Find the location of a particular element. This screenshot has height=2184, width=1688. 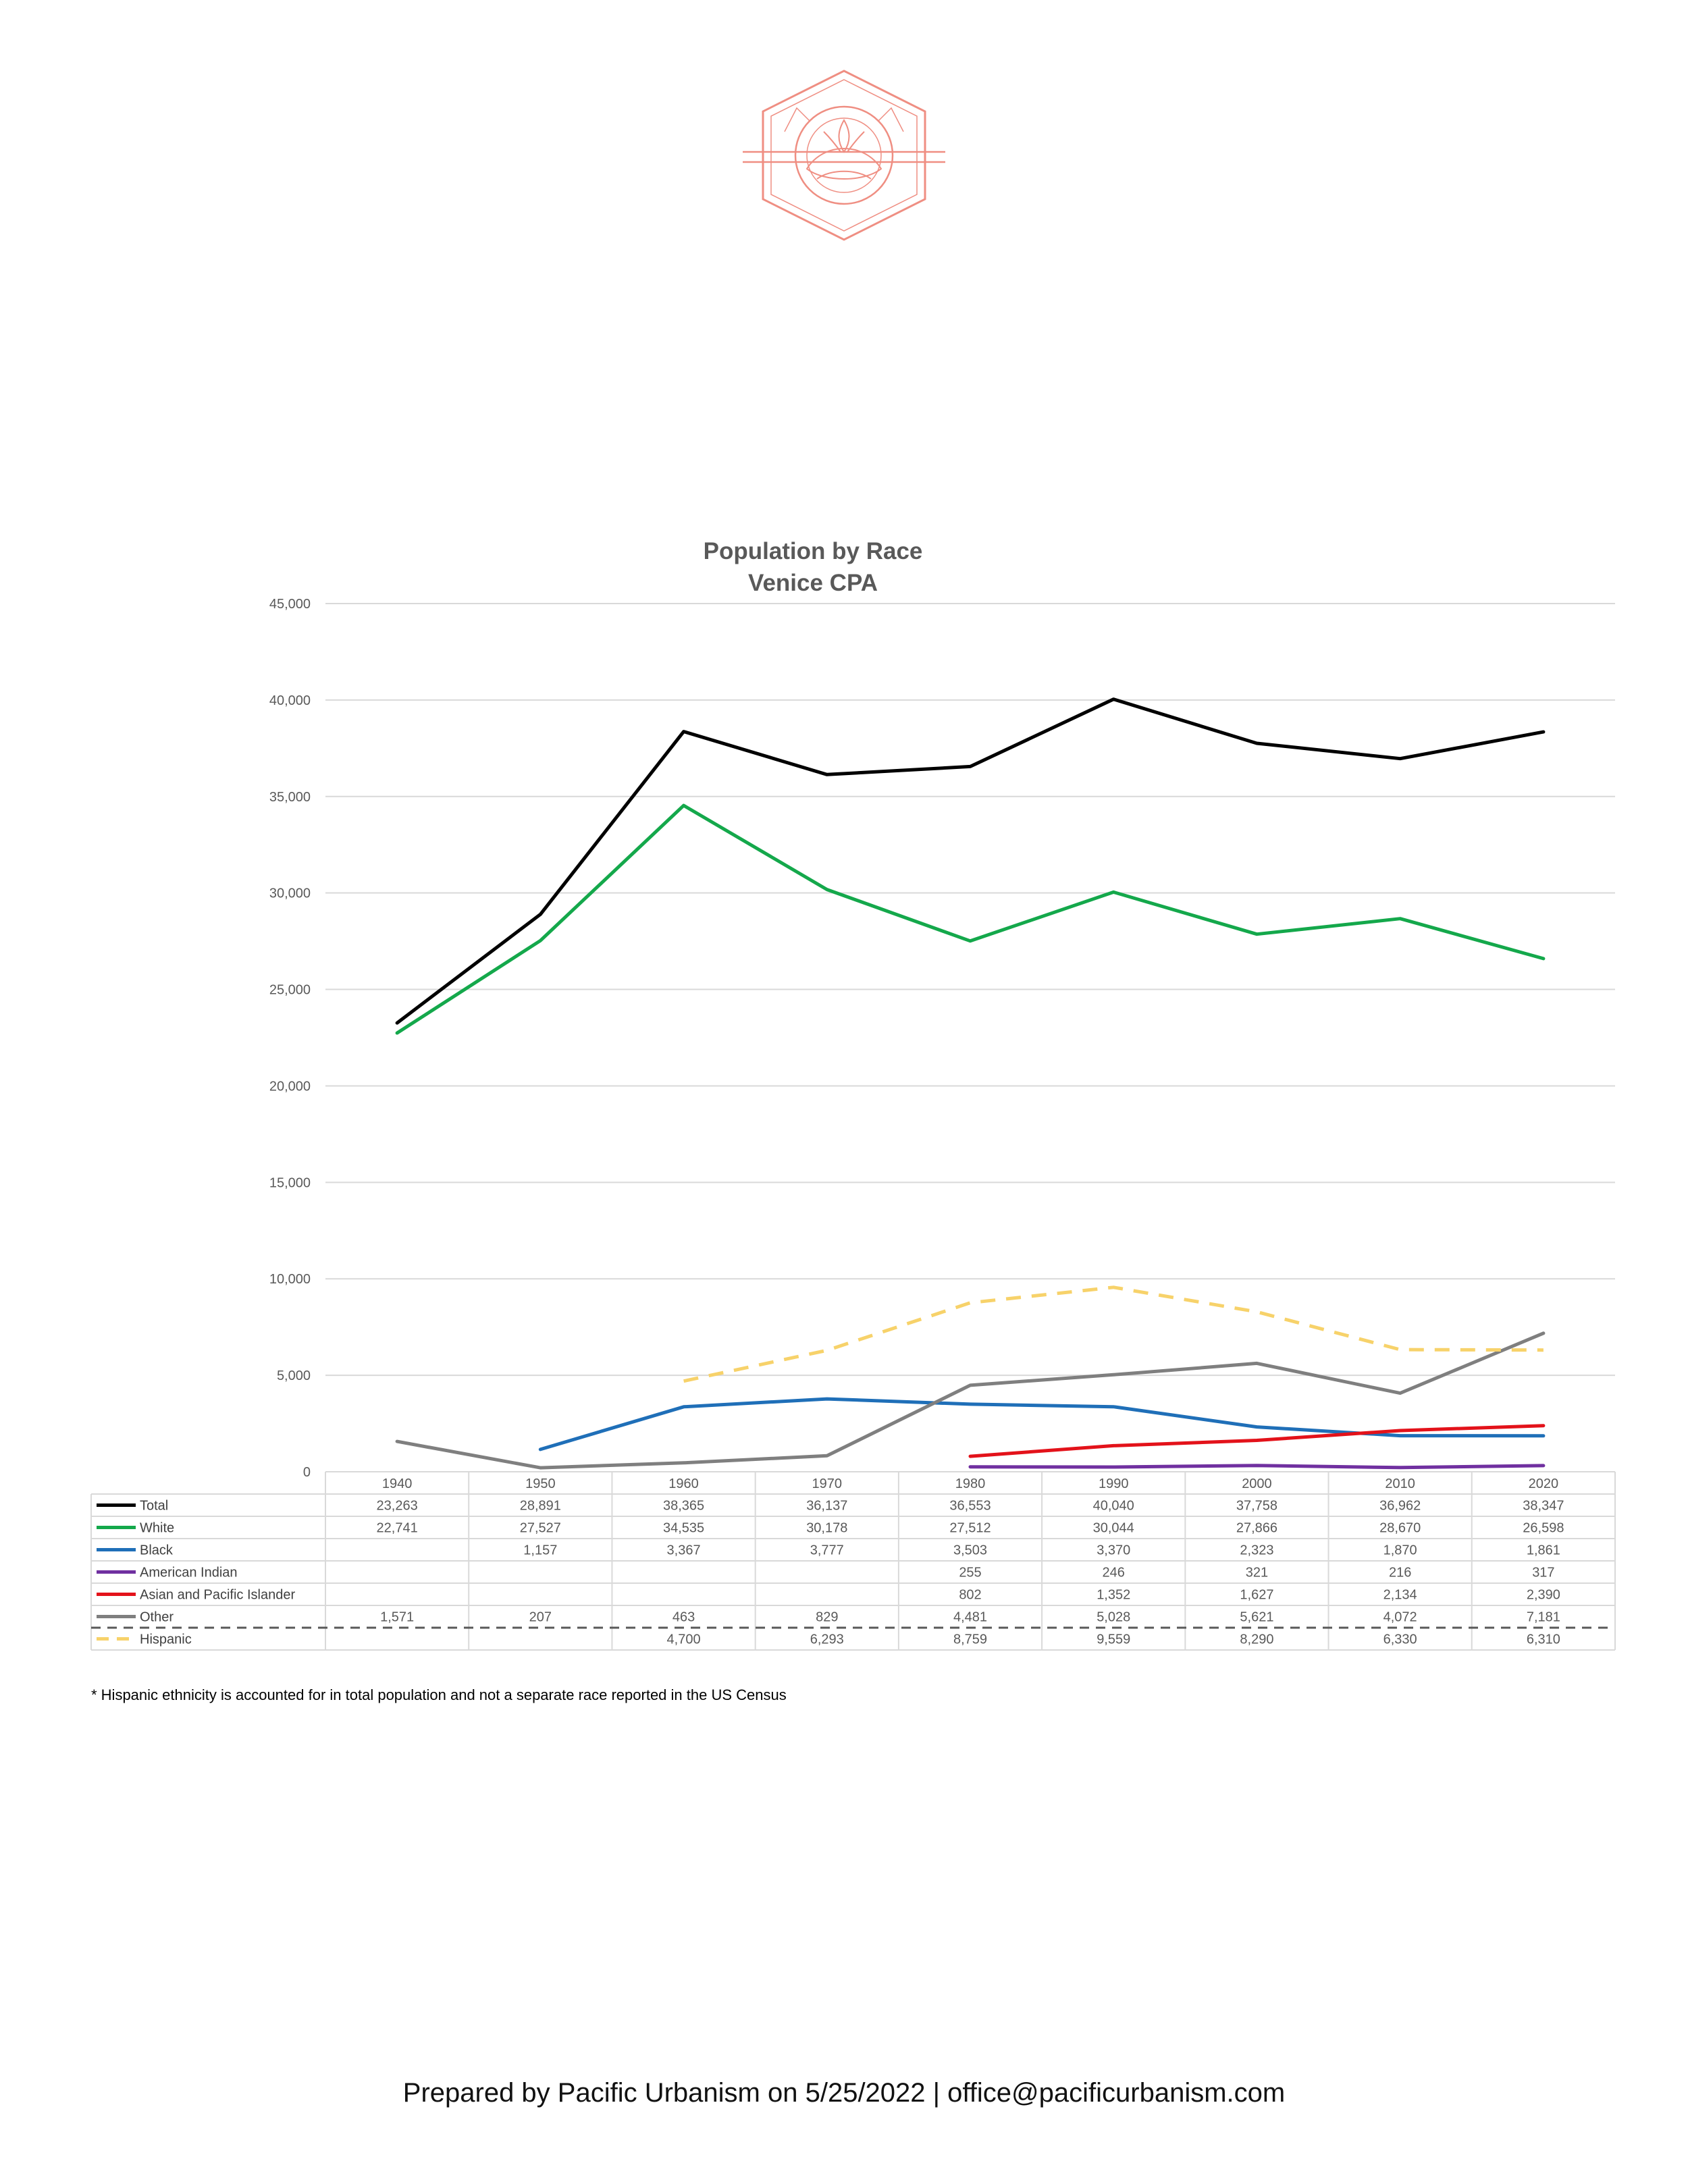

y-tick-label: 35,000 is located at coordinates (290, 797).